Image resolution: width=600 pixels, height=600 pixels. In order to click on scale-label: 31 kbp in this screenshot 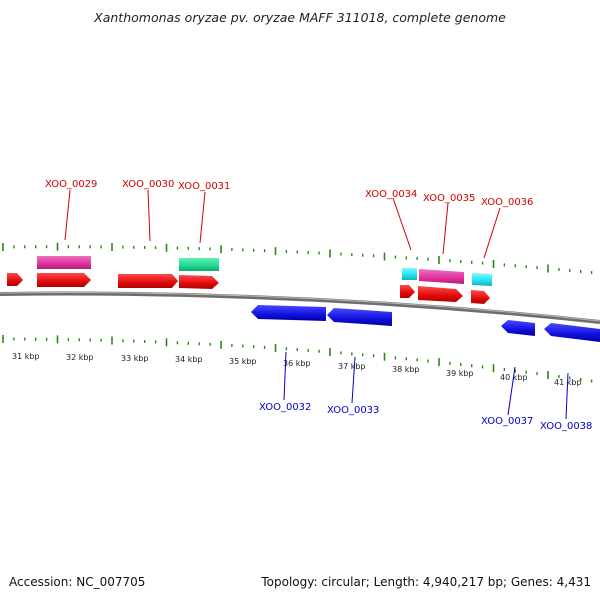, I will do `click(26, 356)`.